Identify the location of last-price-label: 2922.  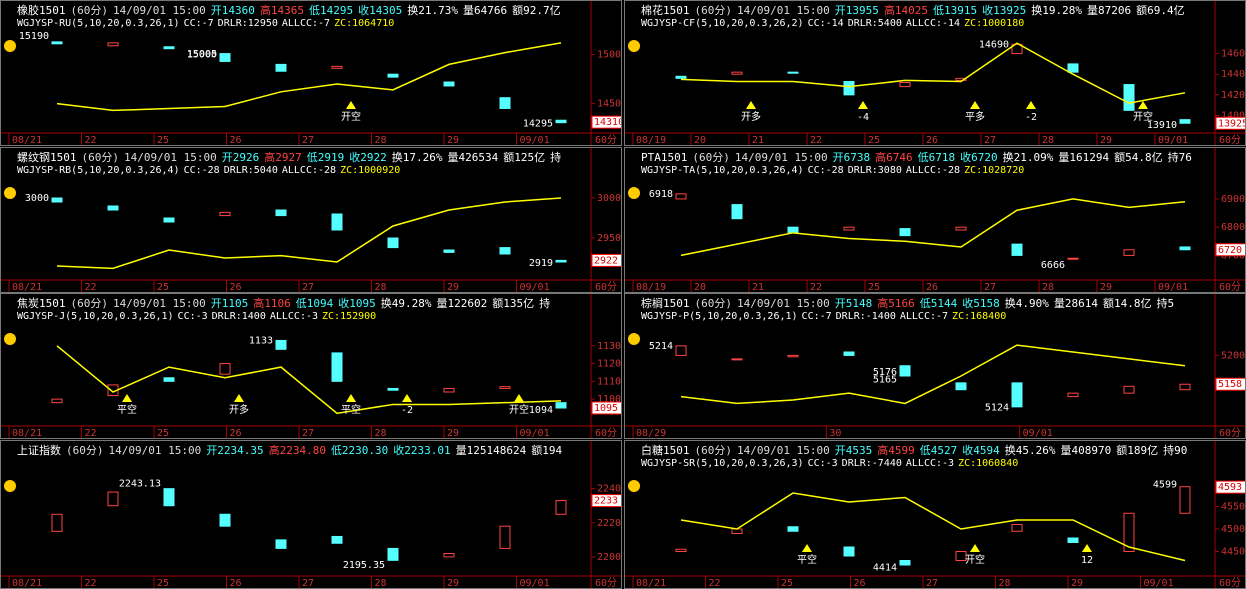
(606, 260).